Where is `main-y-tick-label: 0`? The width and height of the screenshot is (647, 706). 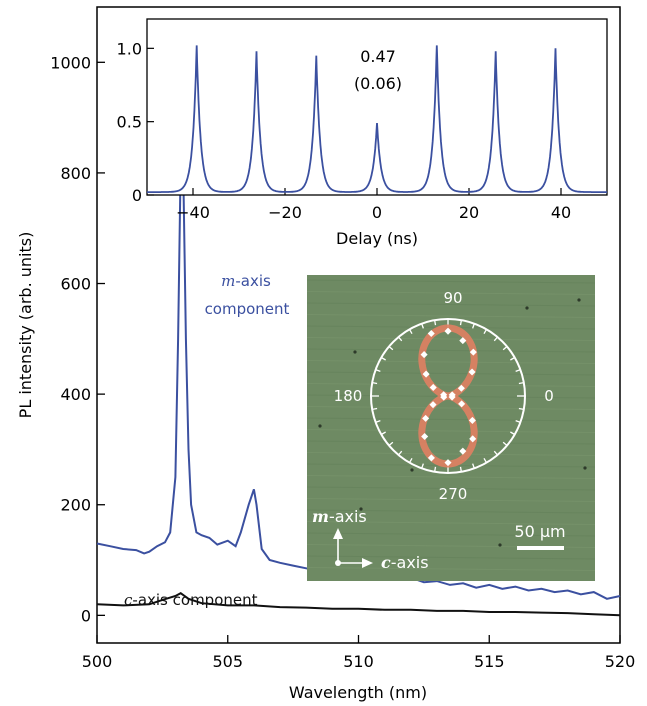
main-y-tick-label: 0 is located at coordinates (86, 615).